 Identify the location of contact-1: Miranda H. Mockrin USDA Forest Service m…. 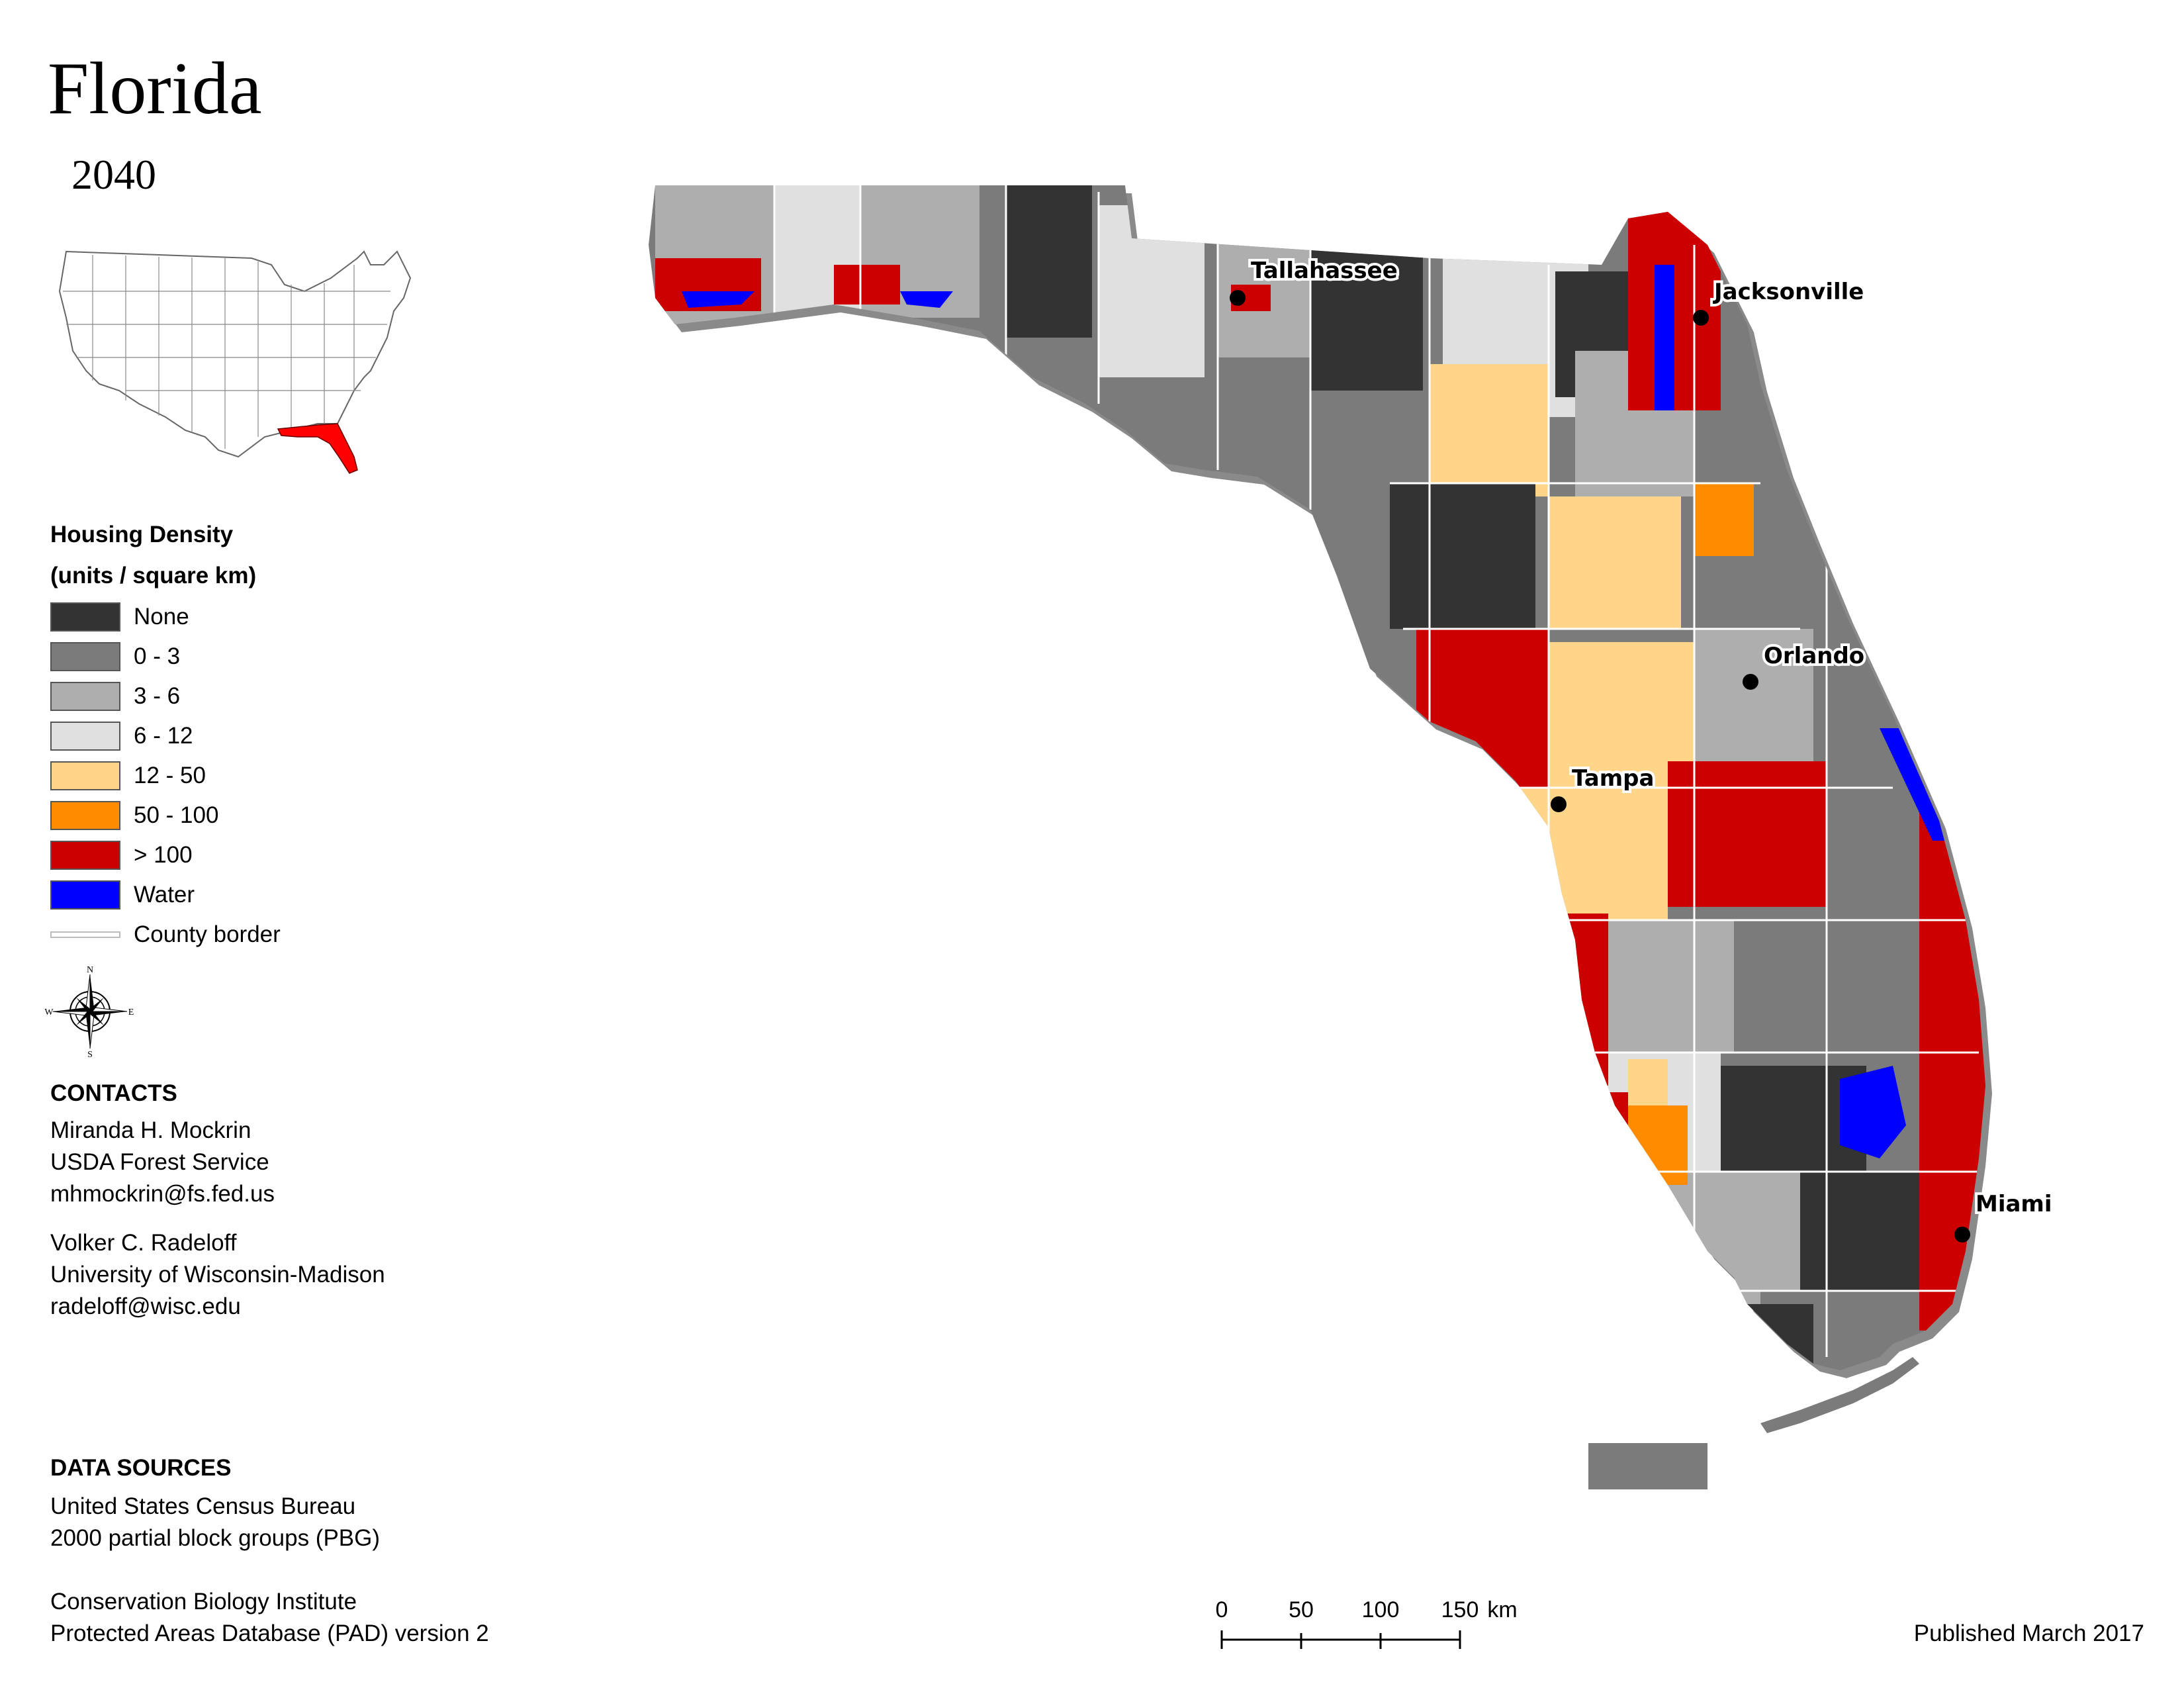
(162, 1162).